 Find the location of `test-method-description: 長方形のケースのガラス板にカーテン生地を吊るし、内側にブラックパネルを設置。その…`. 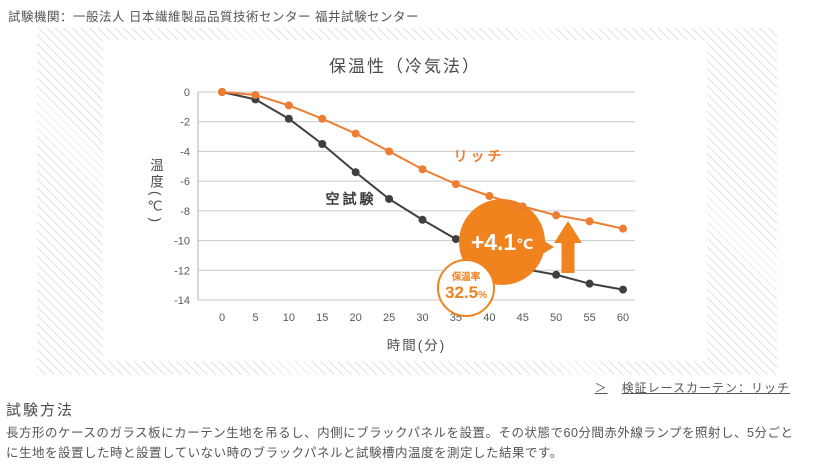

test-method-description: 長方形のケースのガラス板にカーテン生地を吊るし、内側にブラックパネルを設置。その… is located at coordinates (400, 443).